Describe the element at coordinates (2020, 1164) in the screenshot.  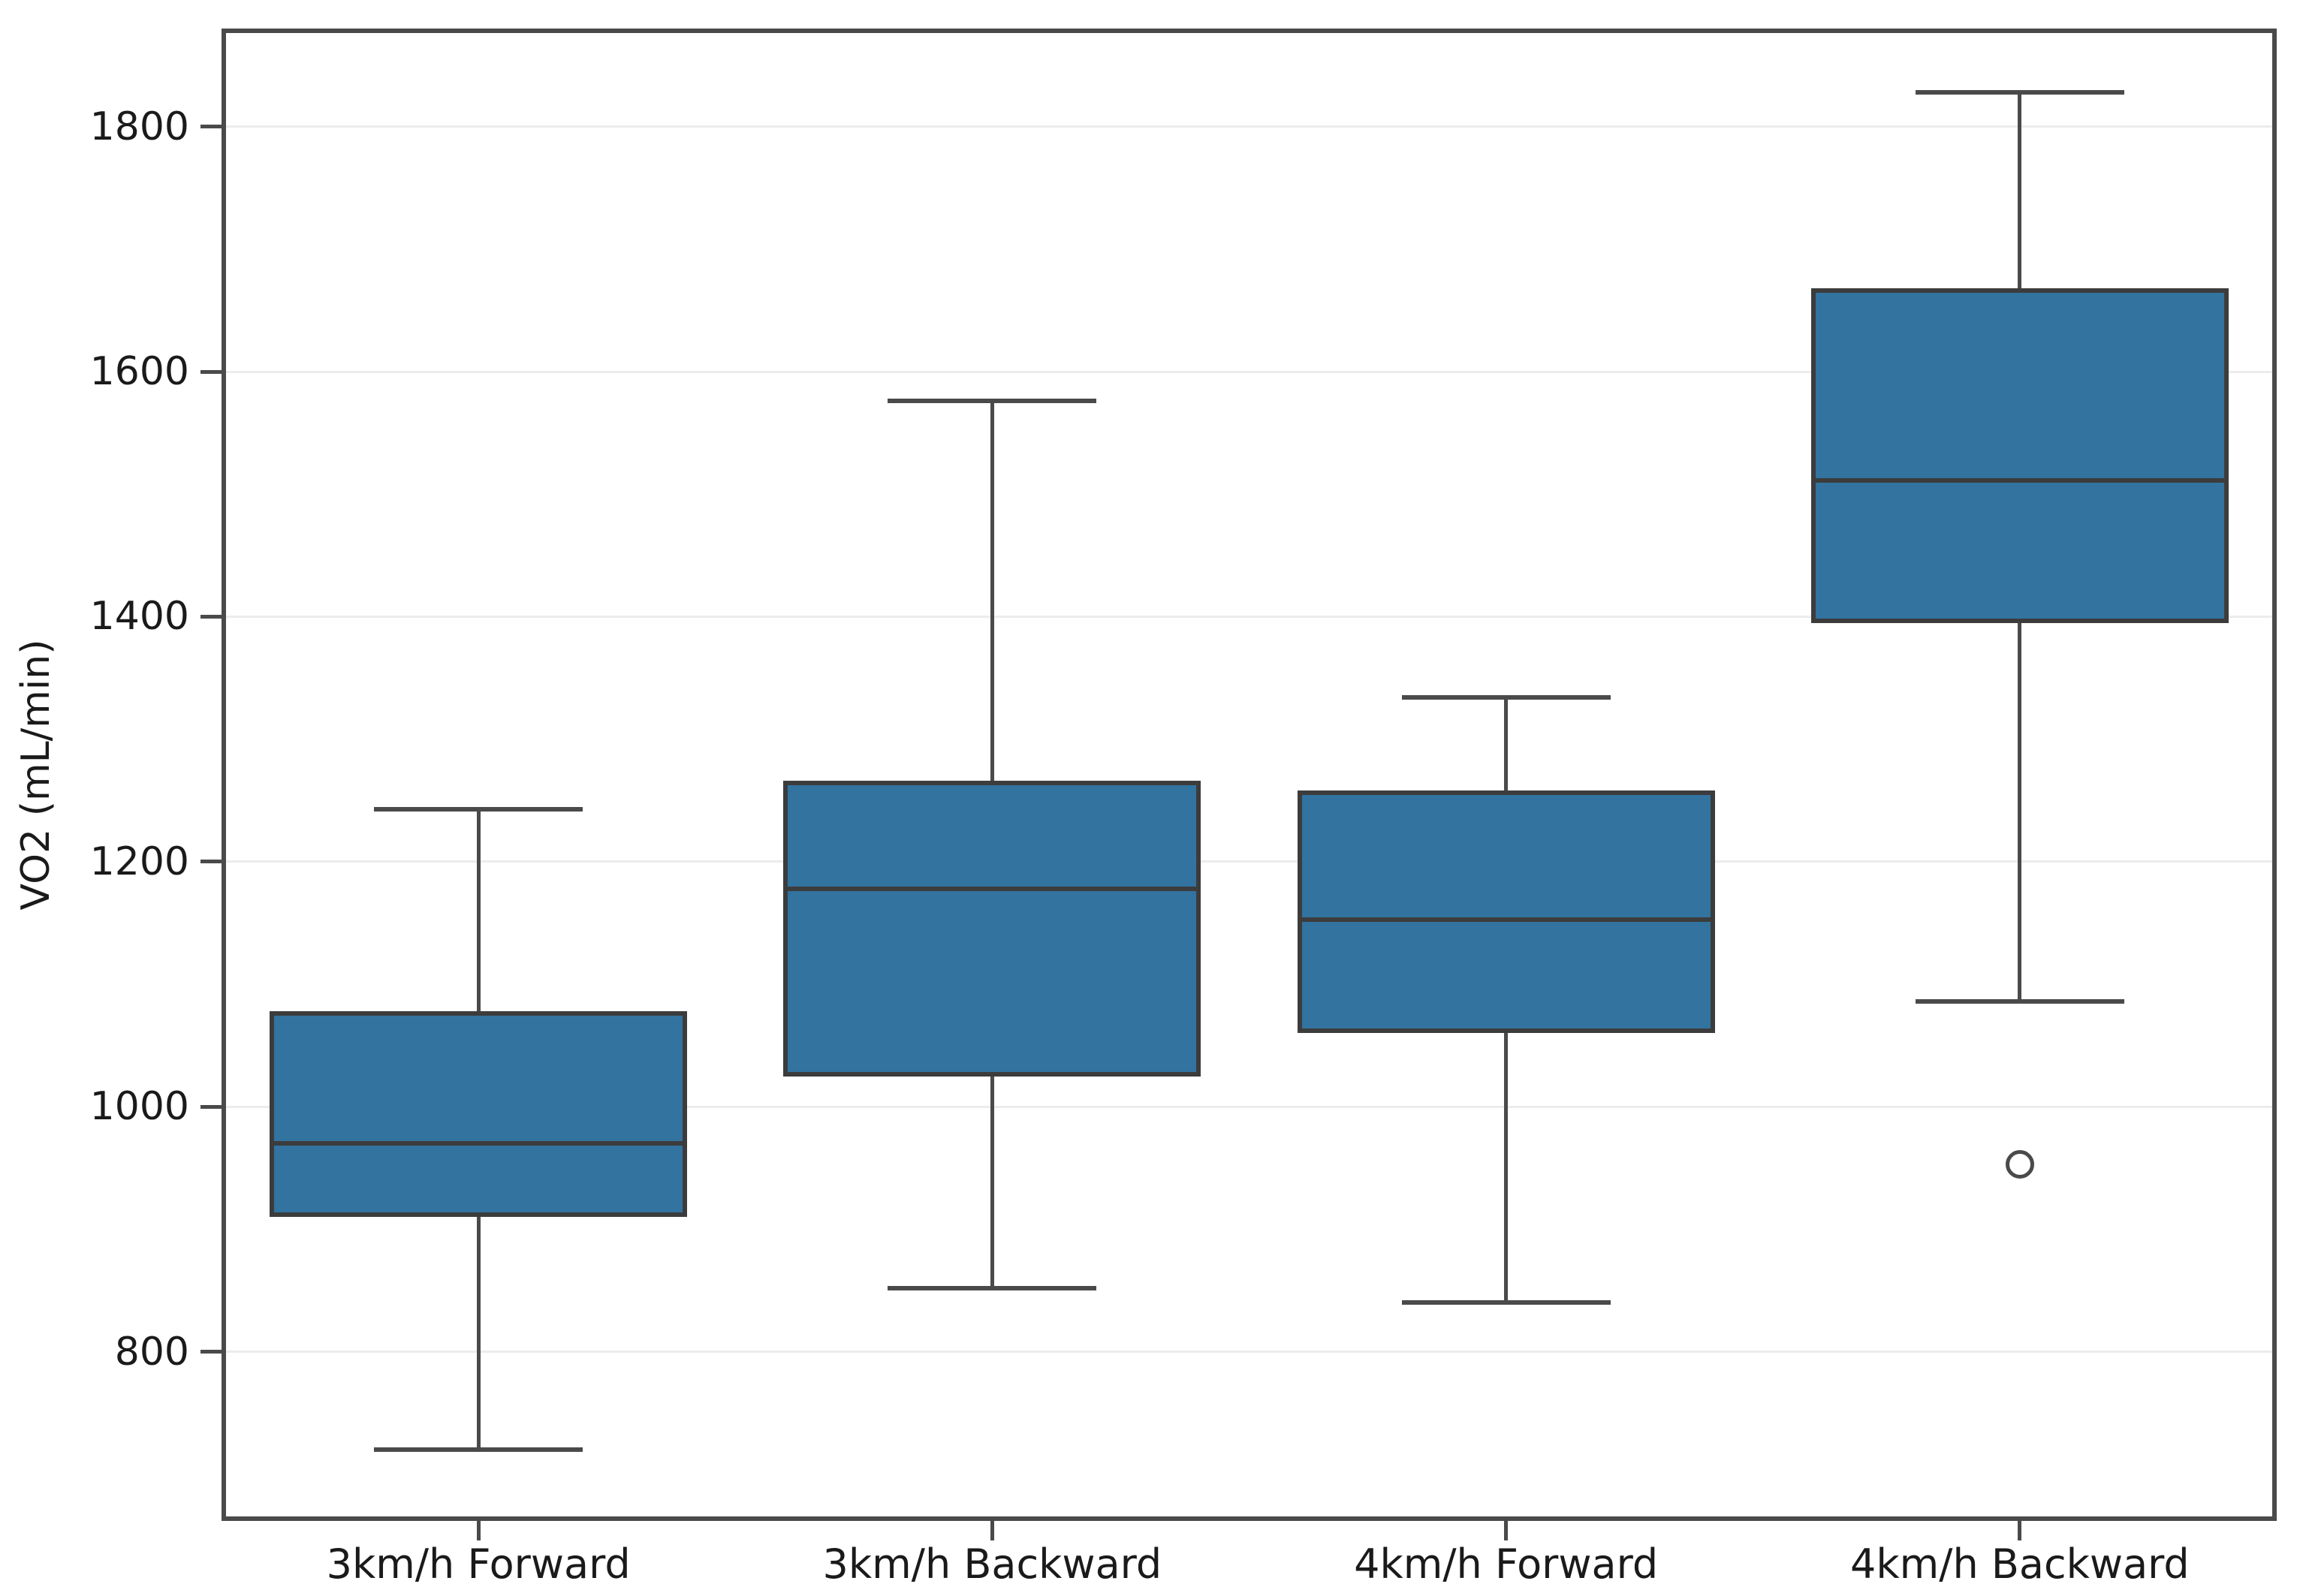
I see `outlier-point` at that location.